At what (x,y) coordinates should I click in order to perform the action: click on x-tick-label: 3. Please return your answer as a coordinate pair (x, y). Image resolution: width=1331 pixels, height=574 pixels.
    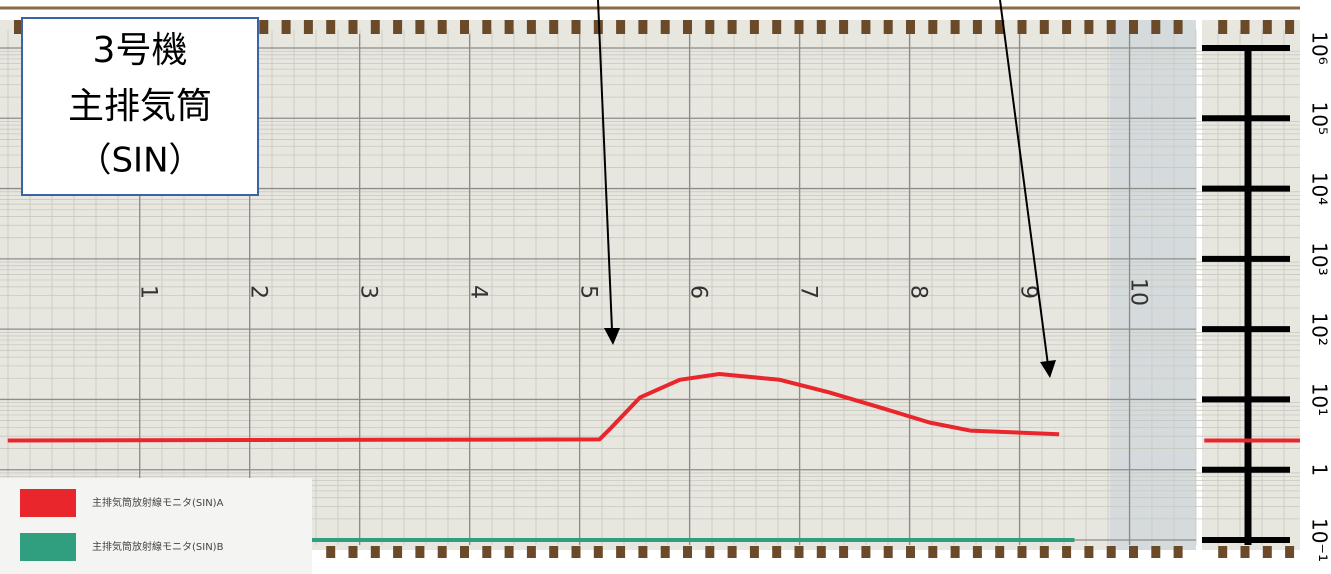
    Looking at the image, I should click on (368, 292).